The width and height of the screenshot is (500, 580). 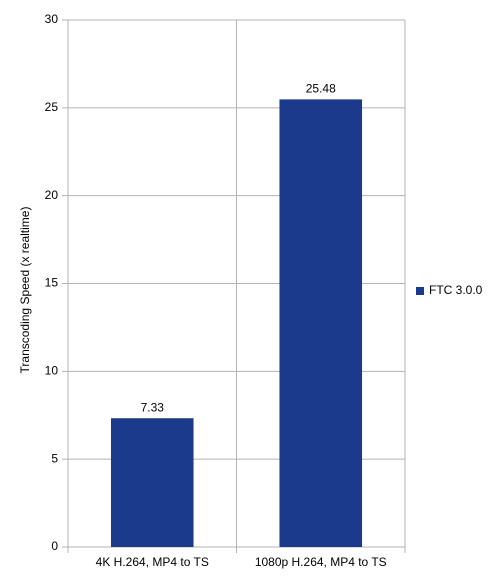 I want to click on y-tick-label: 15, so click(x=52, y=283).